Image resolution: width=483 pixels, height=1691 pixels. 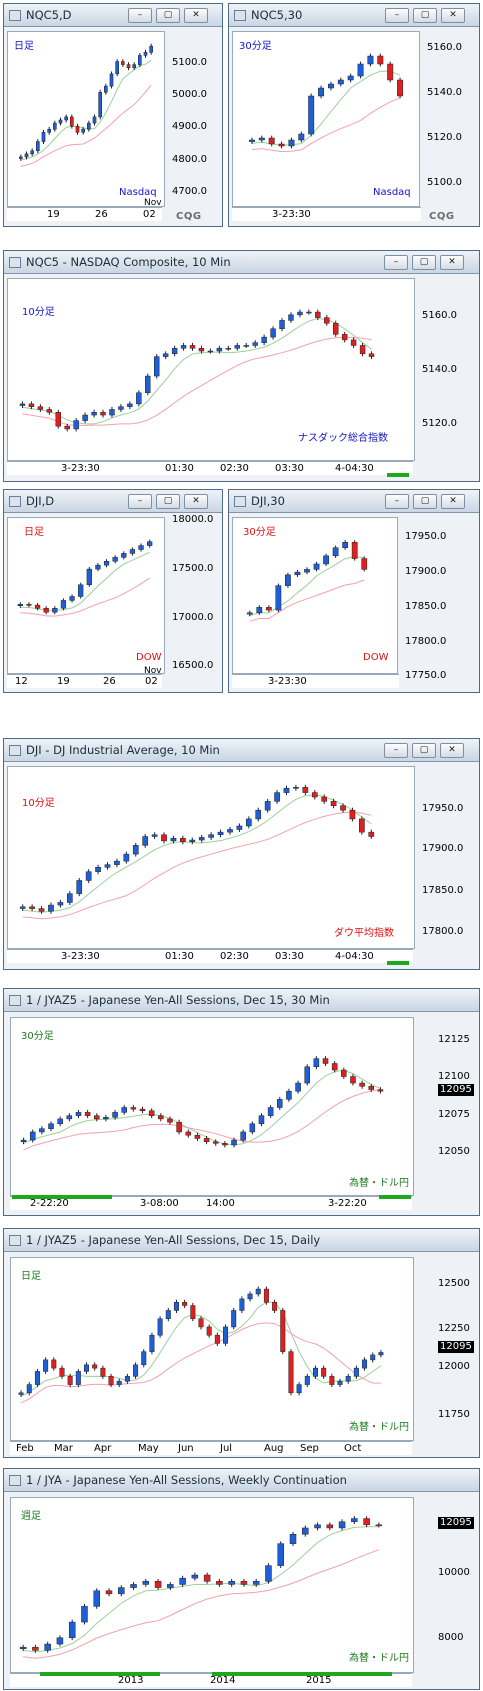 What do you see at coordinates (287, 681) in the screenshot?
I see `x-tick: 3-23:30` at bounding box center [287, 681].